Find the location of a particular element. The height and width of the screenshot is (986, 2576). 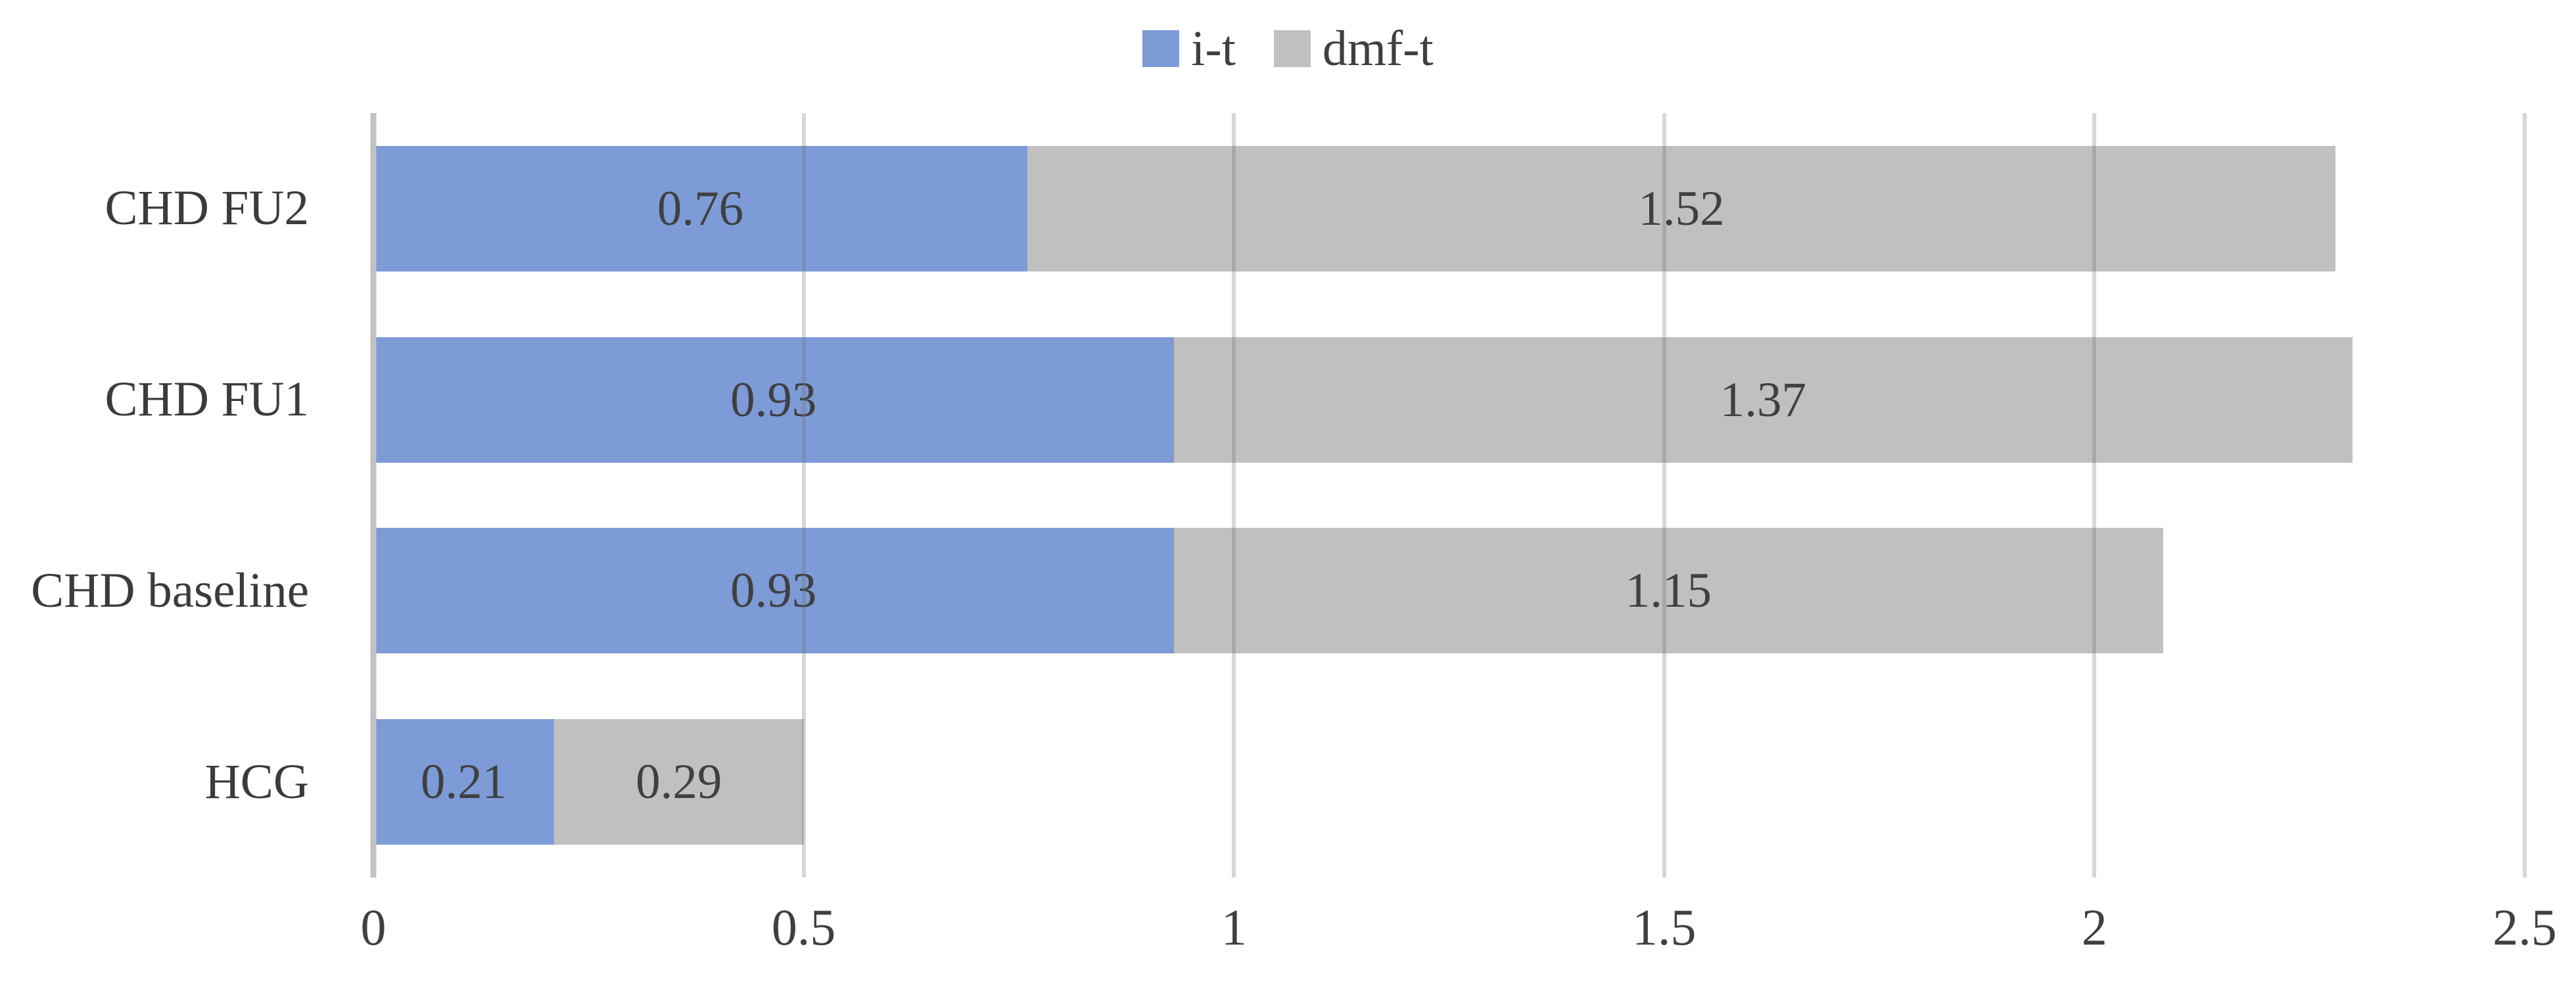

x-tick-label: 1 is located at coordinates (1234, 927).